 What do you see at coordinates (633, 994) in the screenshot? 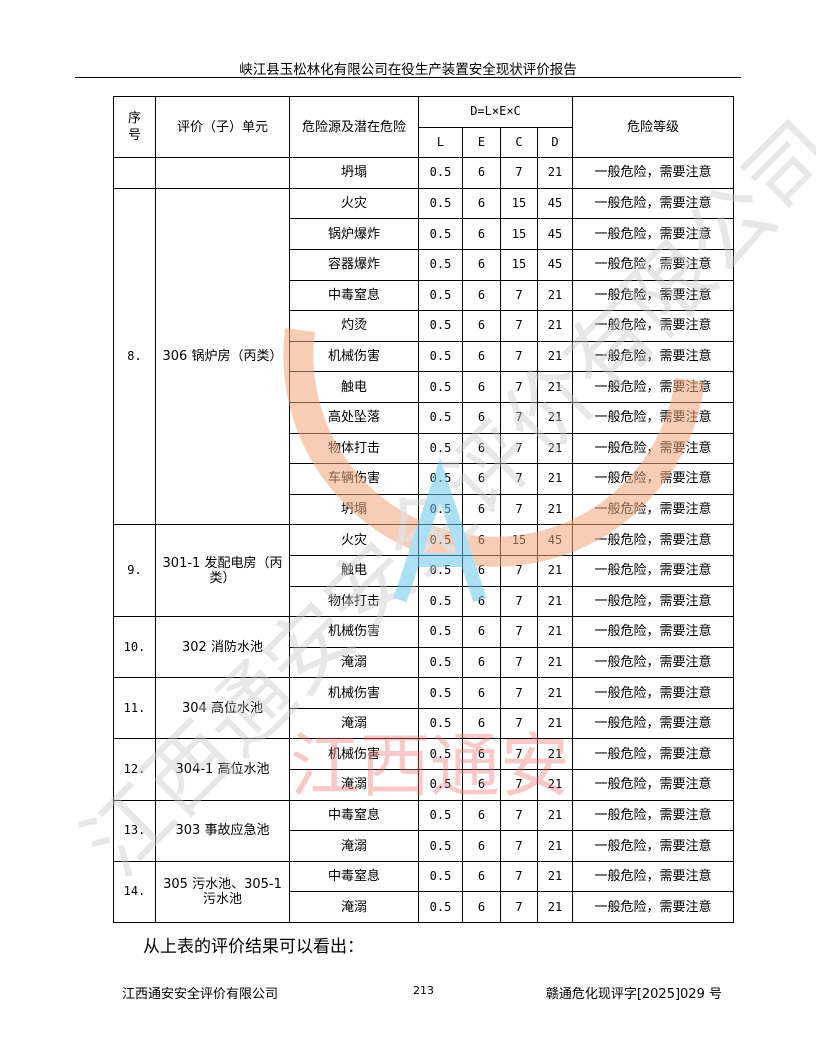
I see `footer-doc-number: 赣通危化现评字[2025]029 号` at bounding box center [633, 994].